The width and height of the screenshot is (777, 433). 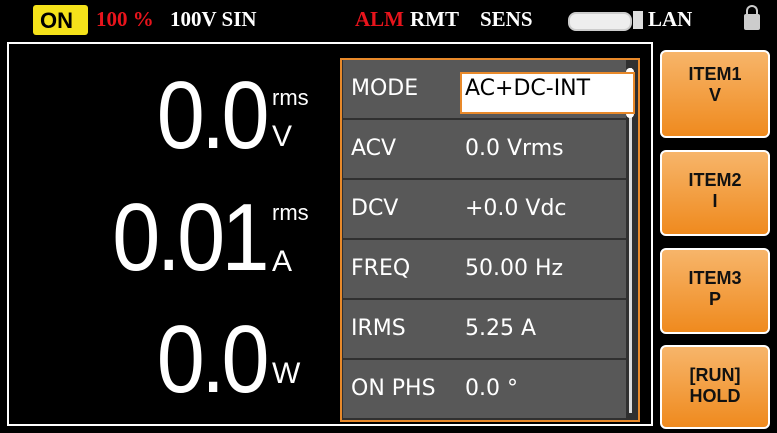 I want to click on setting-row: DCV +0.0 Vdc, so click(x=484, y=210).